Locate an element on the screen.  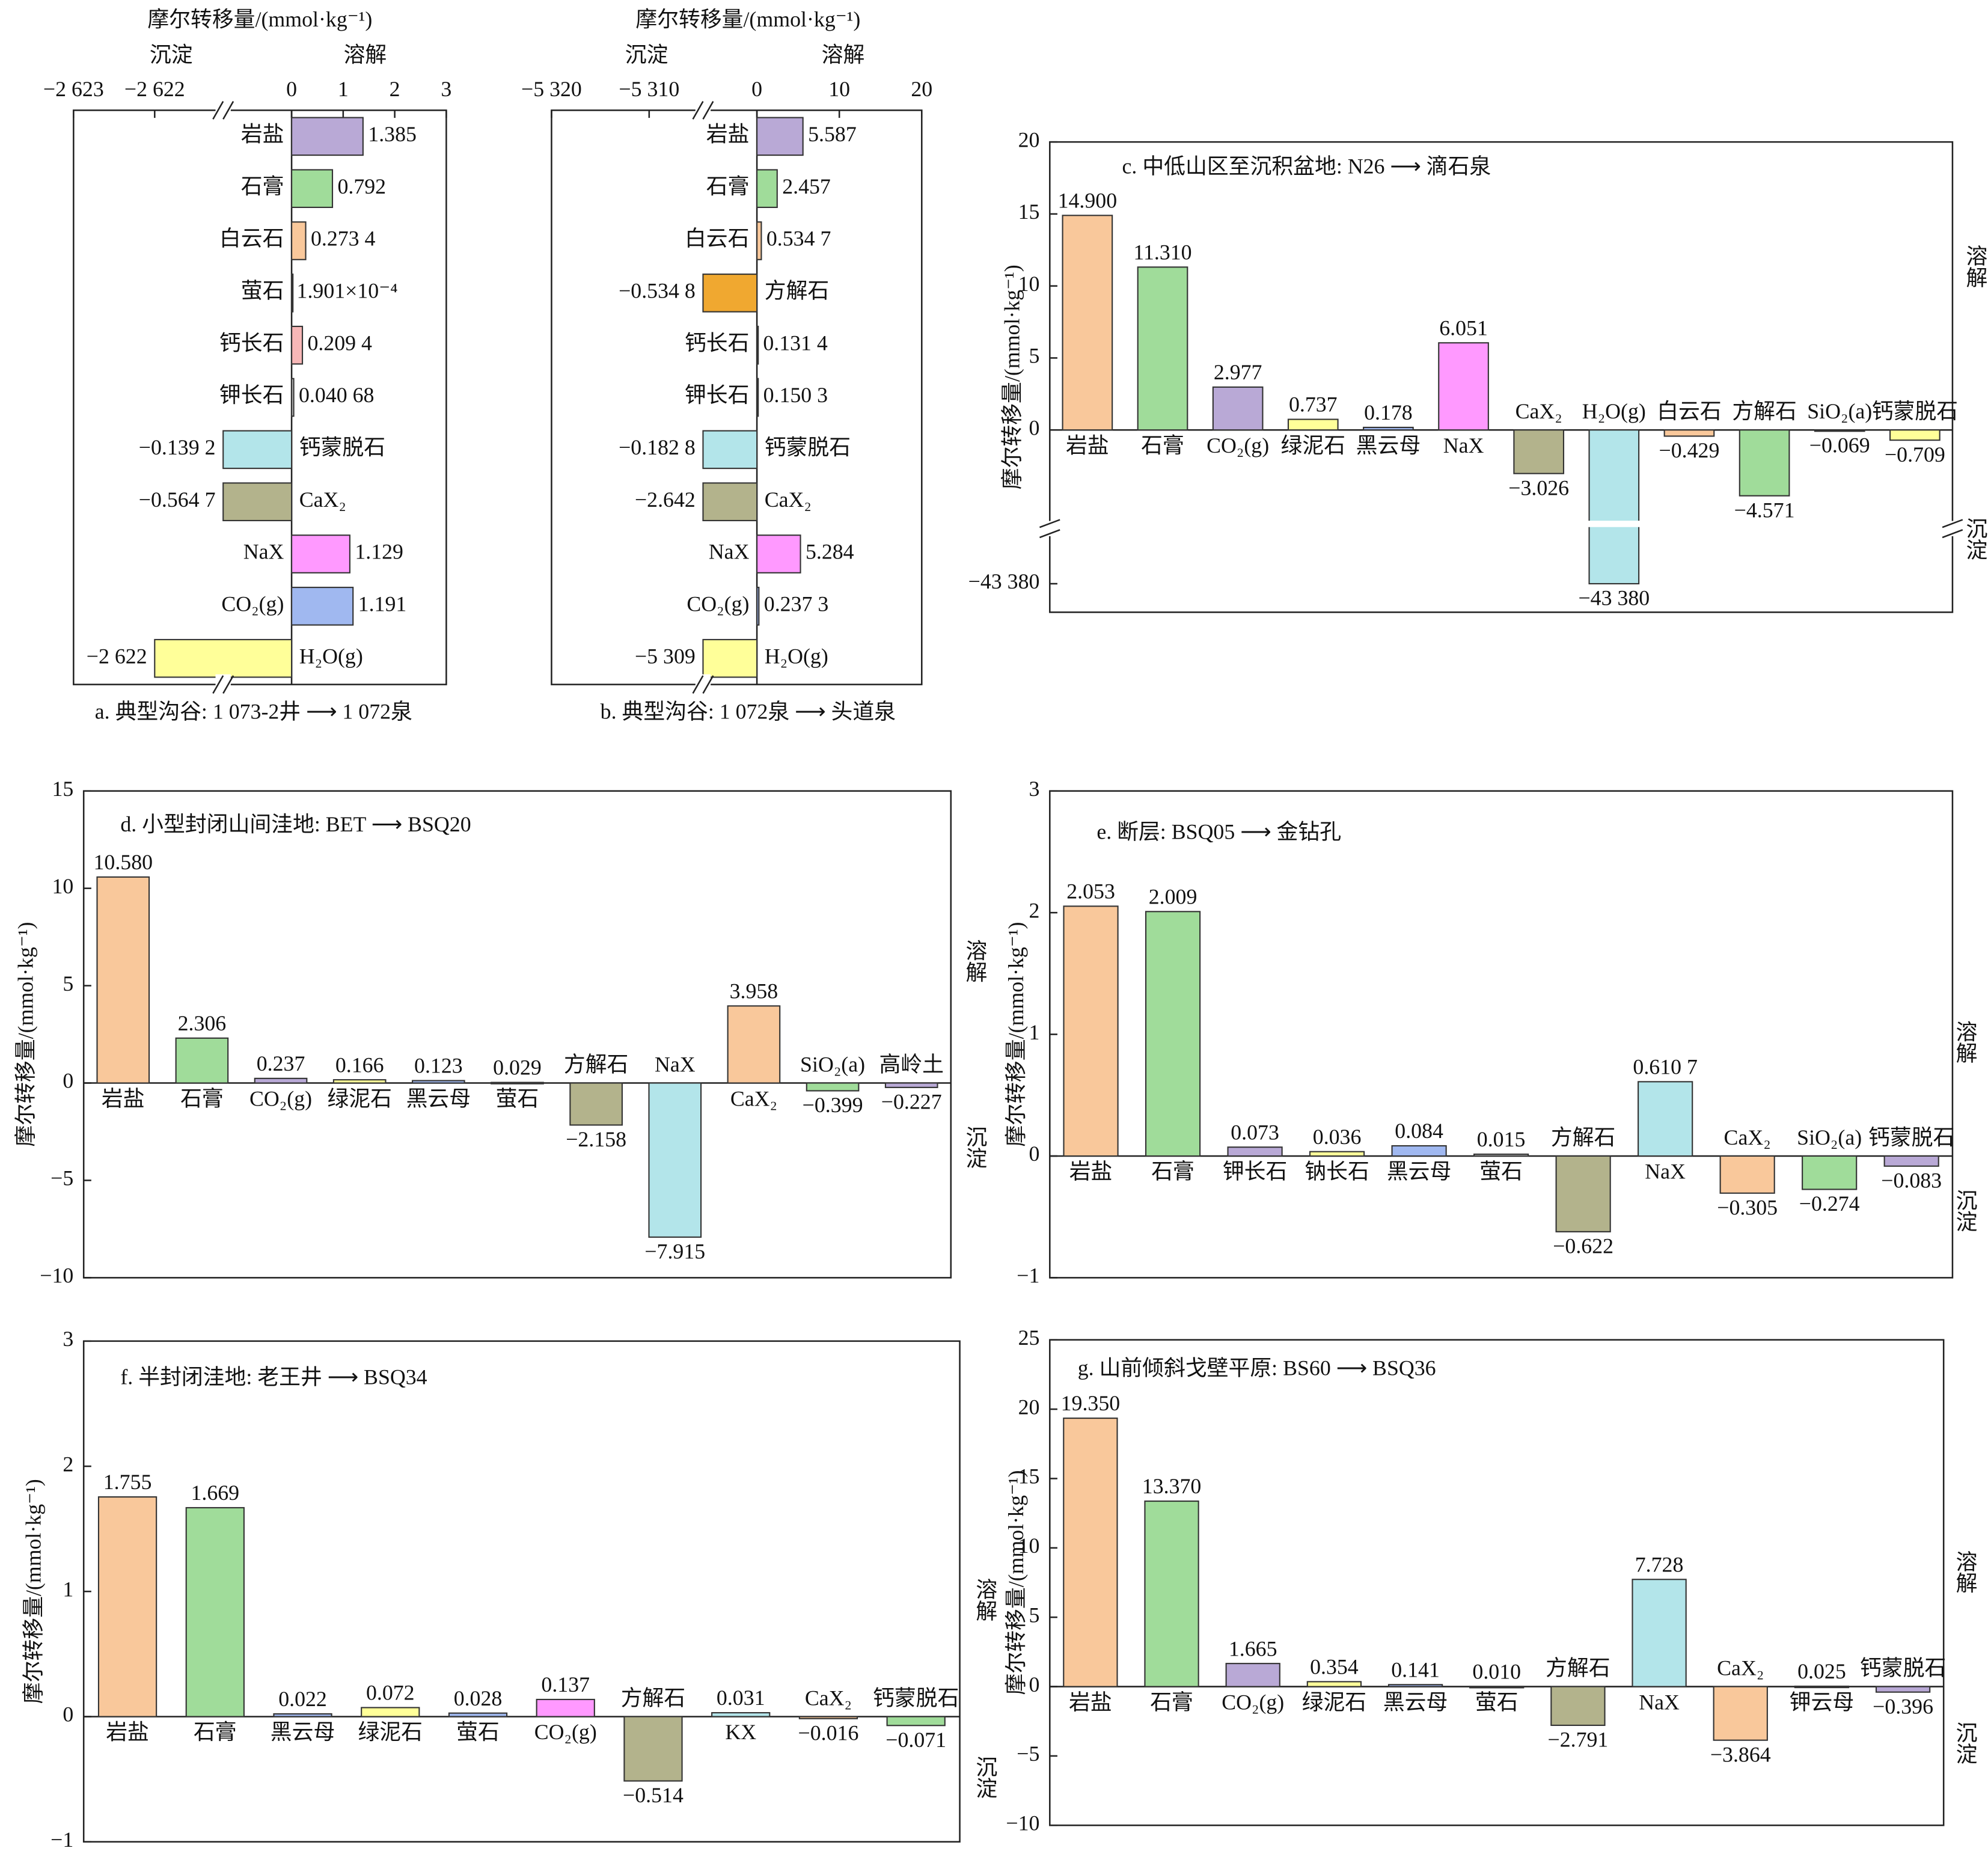
category-label: CaX₂ is located at coordinates (1747, 1137).